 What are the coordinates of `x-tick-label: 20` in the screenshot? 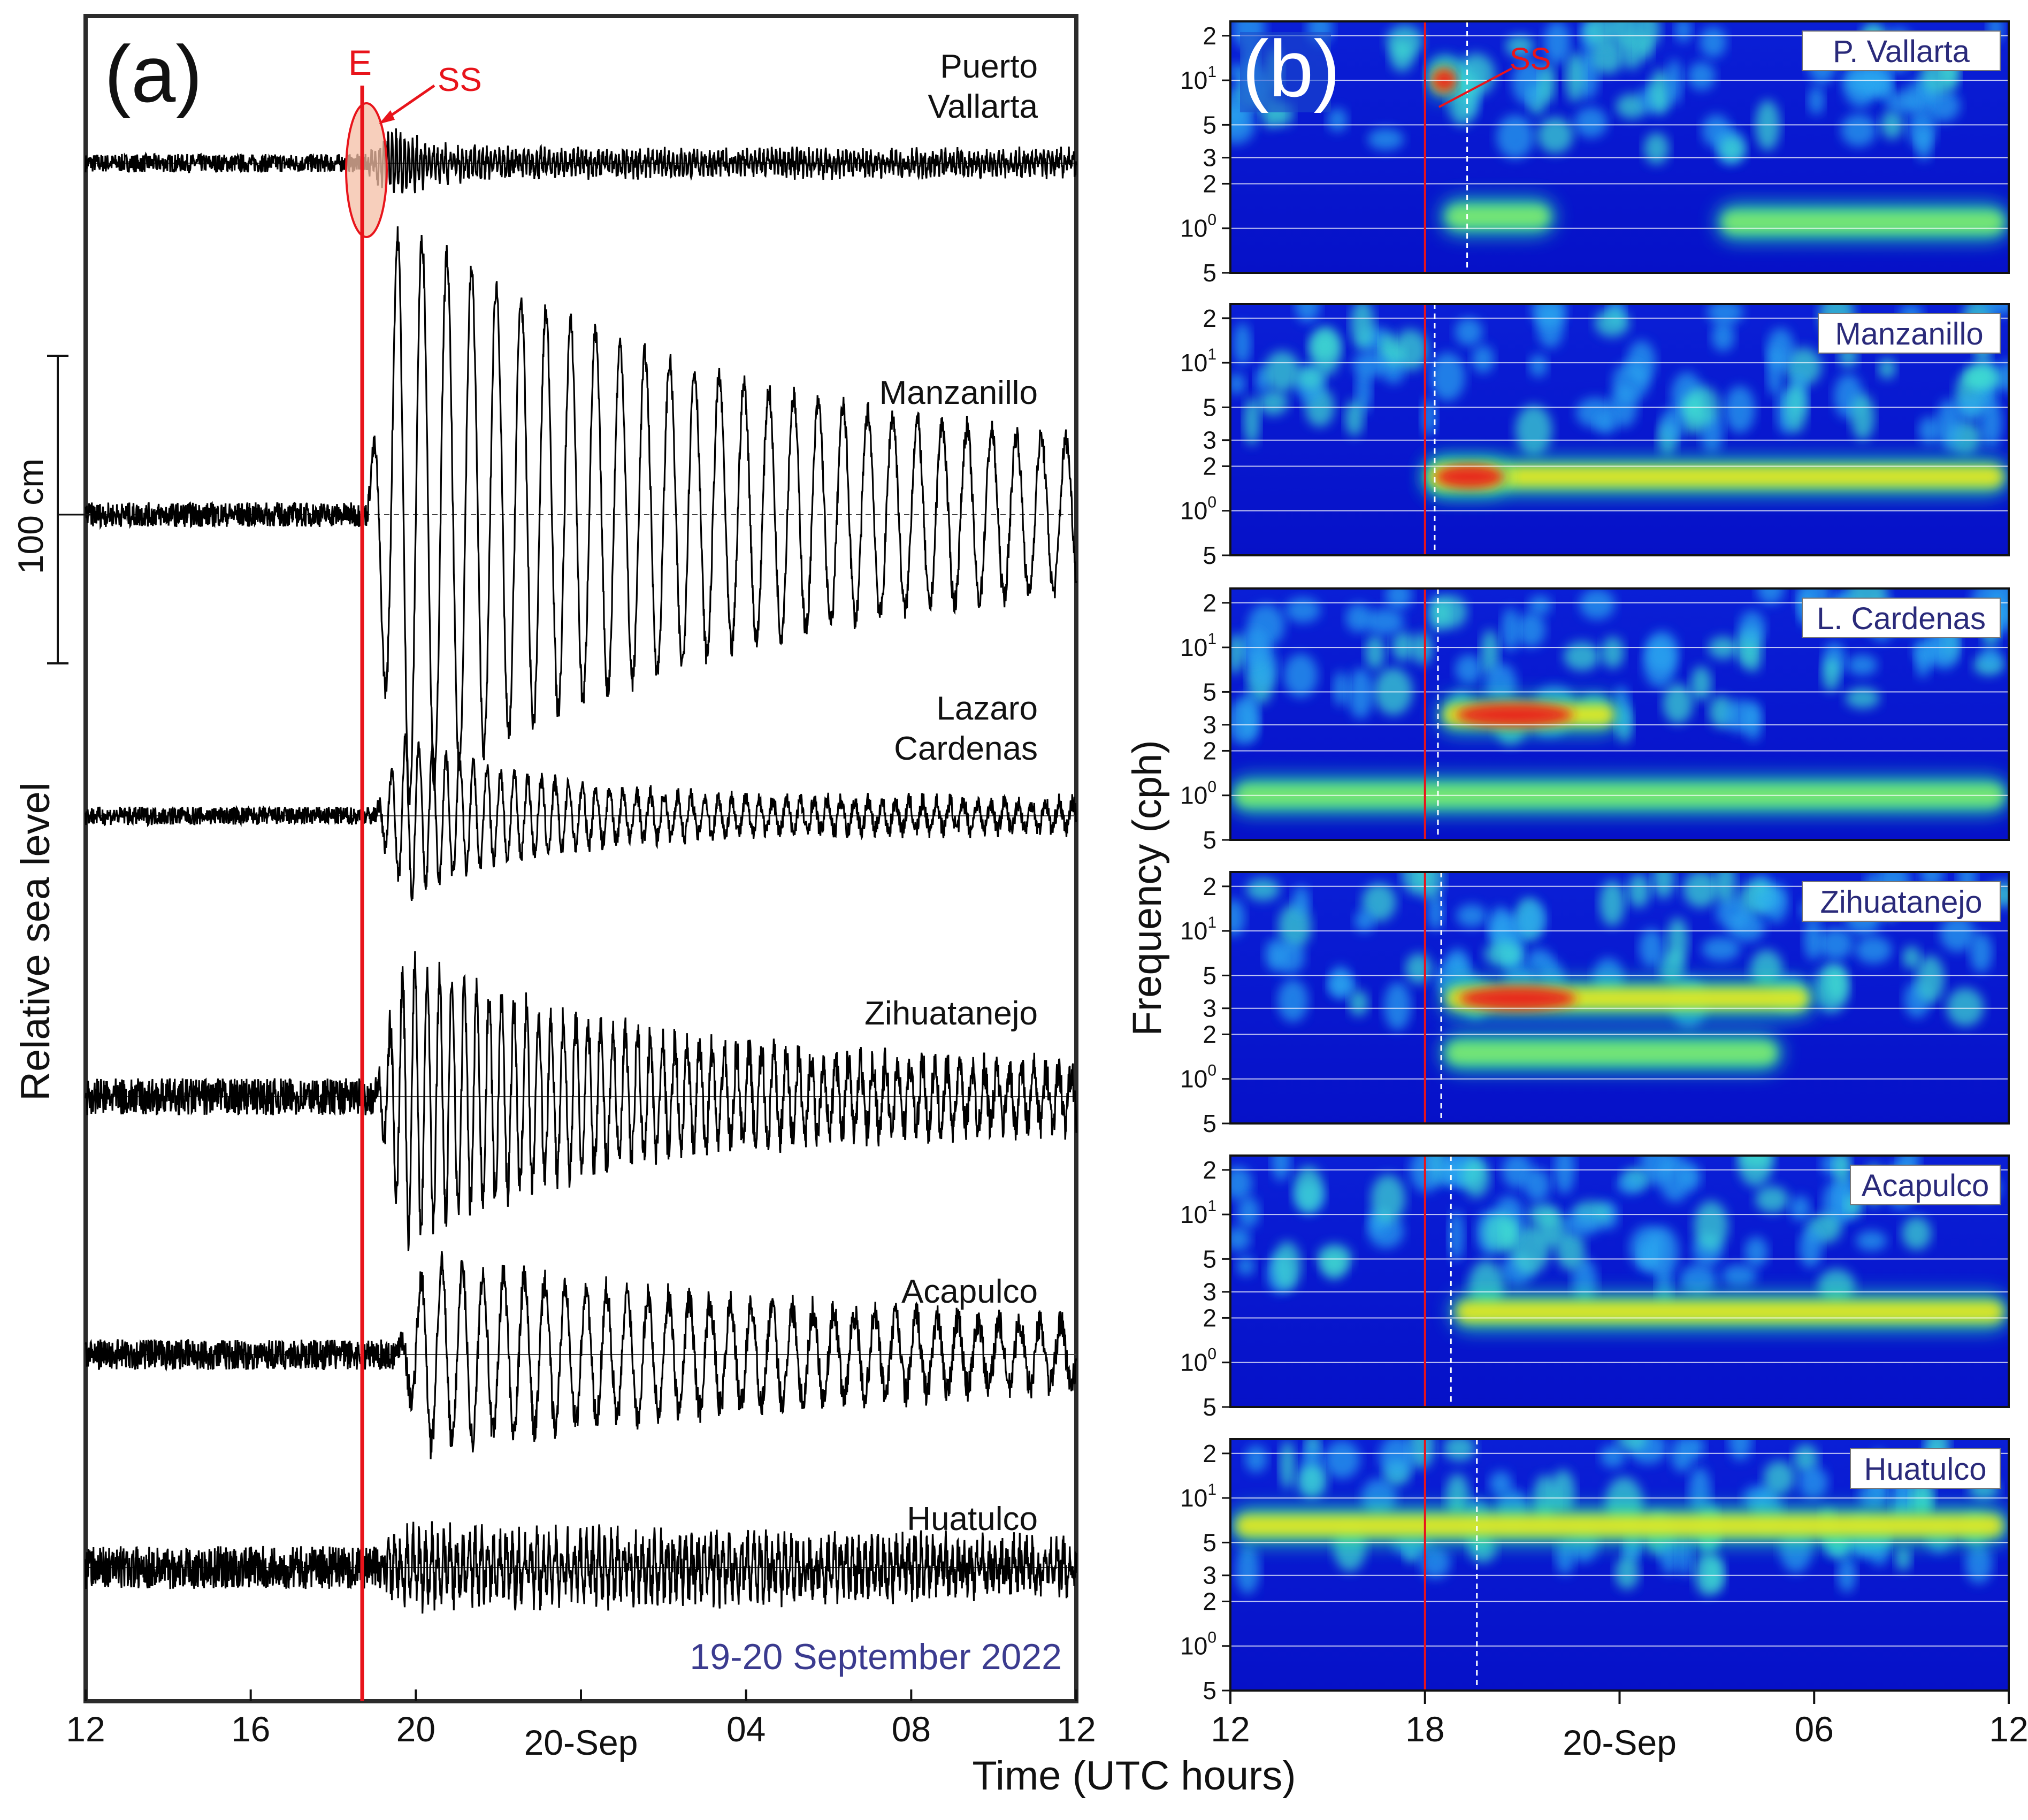 It's located at (416, 1729).